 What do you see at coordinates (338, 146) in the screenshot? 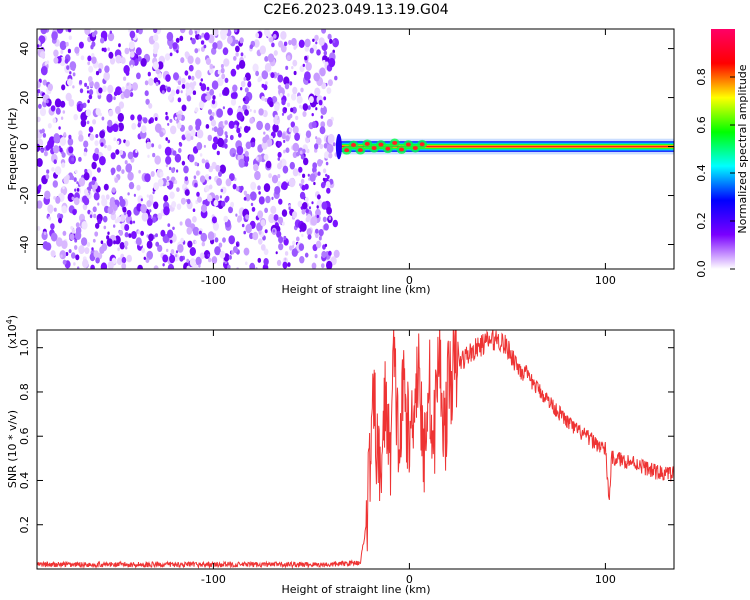
I see `signal-leading-edge` at bounding box center [338, 146].